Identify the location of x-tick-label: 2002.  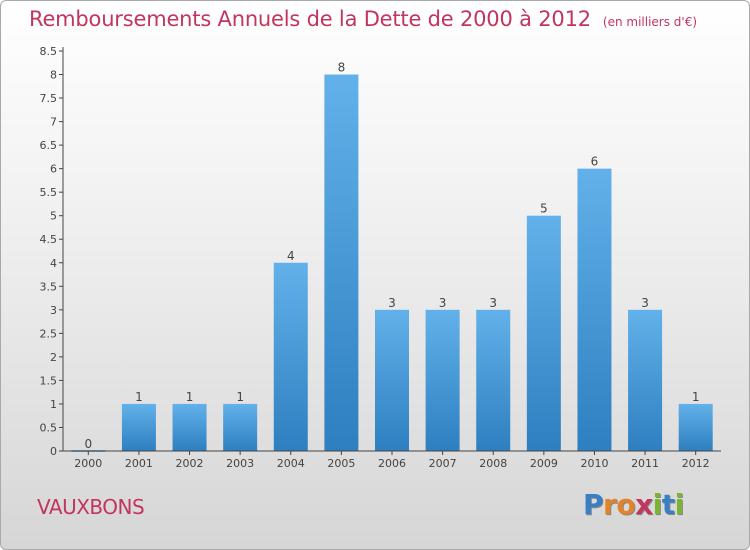
(190, 463).